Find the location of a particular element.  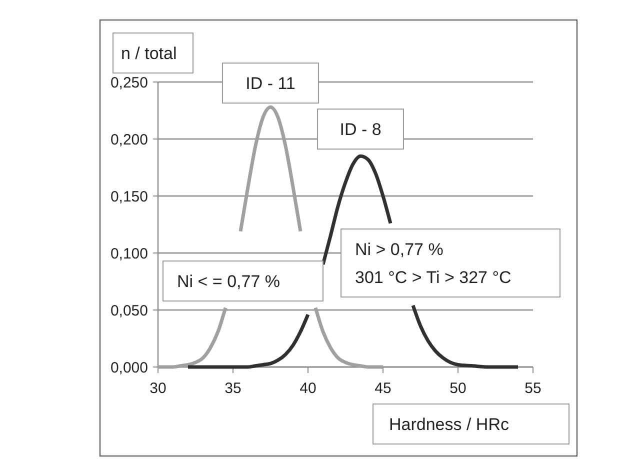

y-tick-label: 0,200 is located at coordinates (129, 139).